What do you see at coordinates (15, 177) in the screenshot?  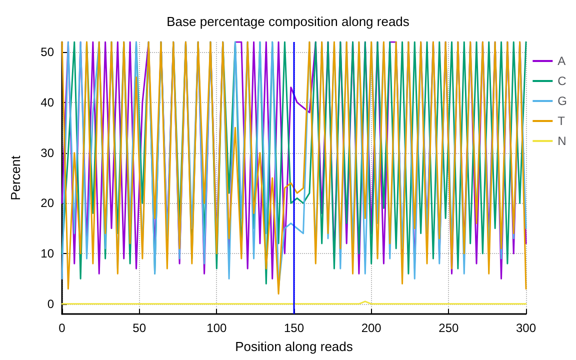 I see `y-axis-title: Percent` at bounding box center [15, 177].